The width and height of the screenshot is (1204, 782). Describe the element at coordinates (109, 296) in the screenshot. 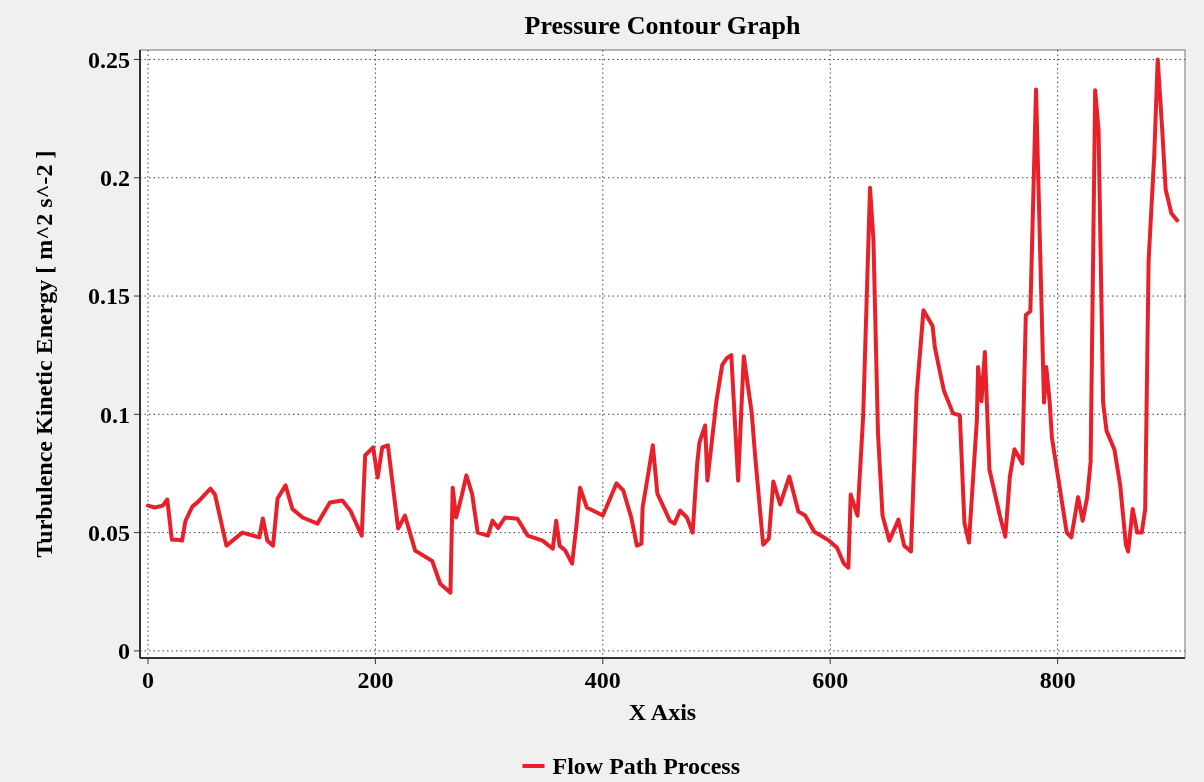

I see `y-tick-label: 0.15` at that location.